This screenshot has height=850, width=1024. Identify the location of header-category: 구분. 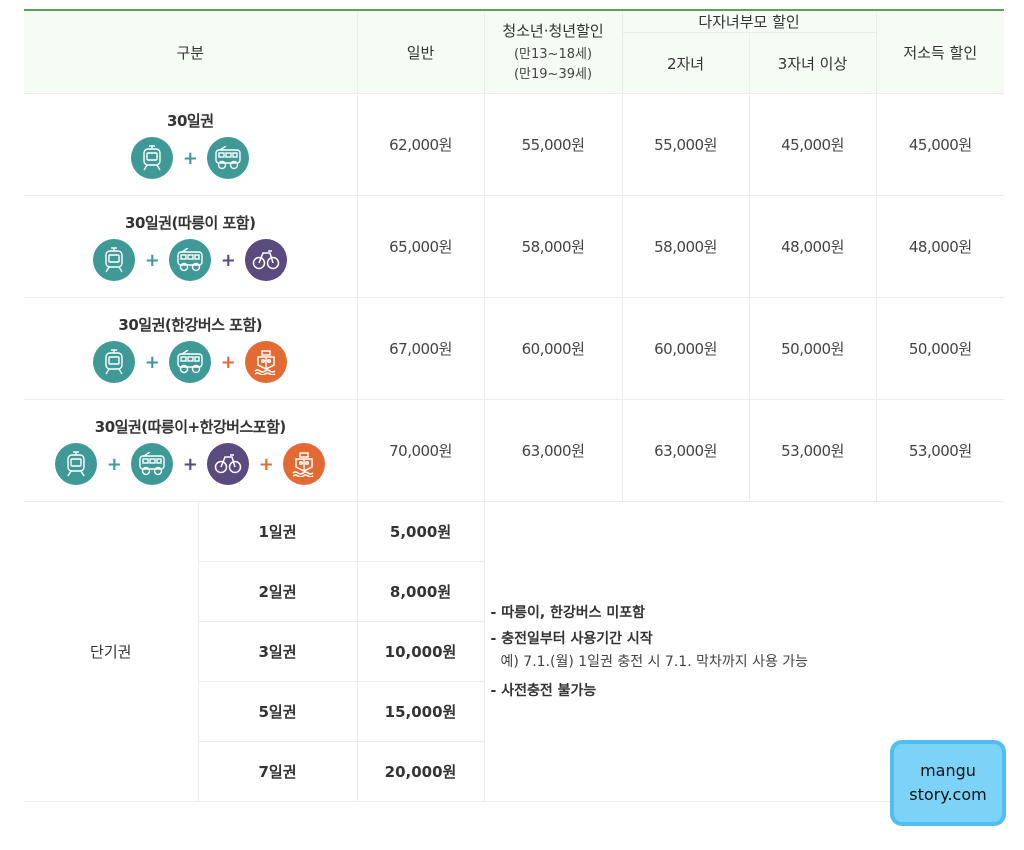
(191, 51).